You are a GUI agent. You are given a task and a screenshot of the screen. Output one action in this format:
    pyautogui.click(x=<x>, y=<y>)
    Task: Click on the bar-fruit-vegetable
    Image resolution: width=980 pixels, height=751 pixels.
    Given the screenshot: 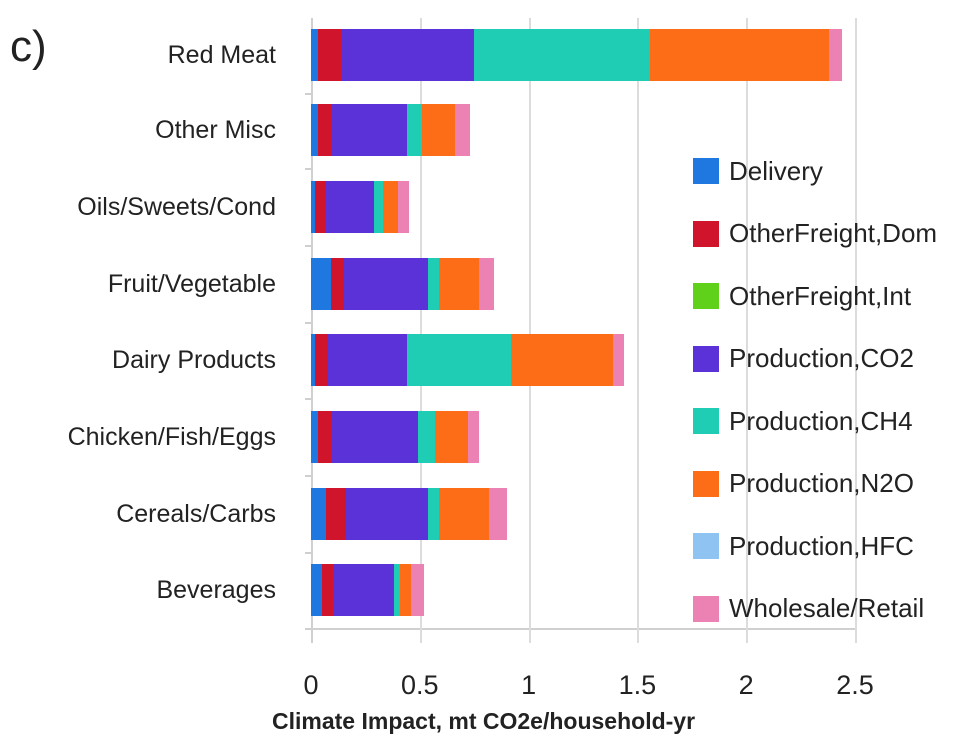 What is the action you would take?
    pyautogui.click(x=402, y=284)
    